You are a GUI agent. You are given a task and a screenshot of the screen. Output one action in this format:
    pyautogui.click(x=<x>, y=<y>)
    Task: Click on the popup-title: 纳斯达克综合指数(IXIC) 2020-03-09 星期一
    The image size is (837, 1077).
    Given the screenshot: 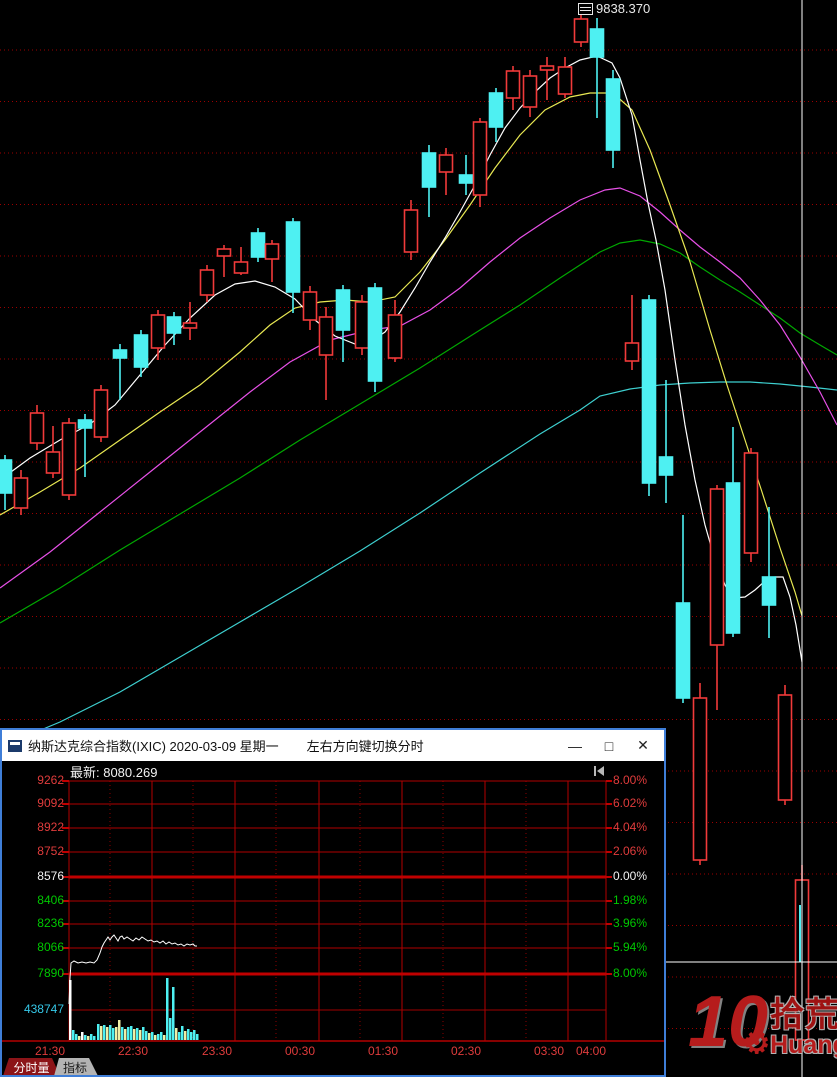 What is the action you would take?
    pyautogui.click(x=153, y=746)
    